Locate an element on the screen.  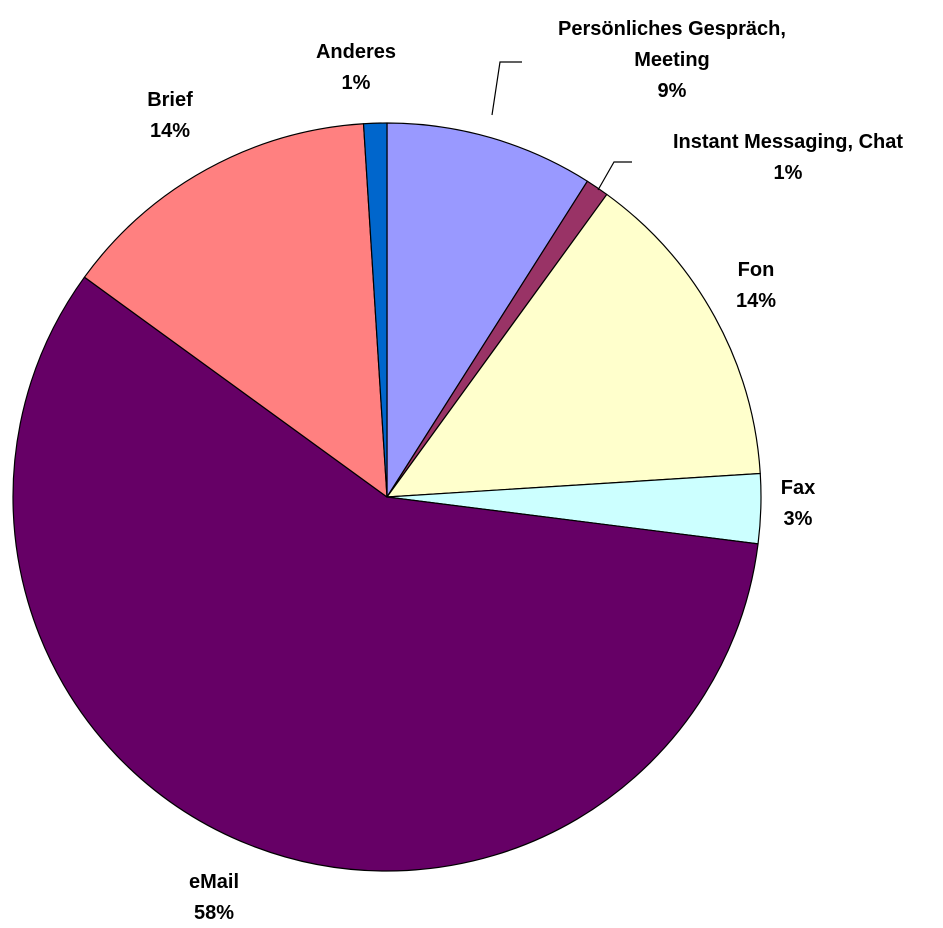
leader-lines is located at coordinates (561, 126).